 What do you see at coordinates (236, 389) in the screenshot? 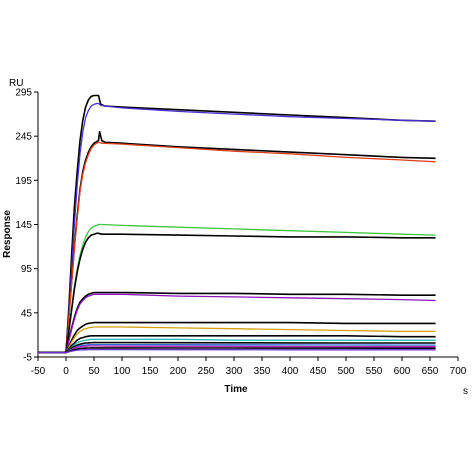
I see `x-axis-title: Time` at bounding box center [236, 389].